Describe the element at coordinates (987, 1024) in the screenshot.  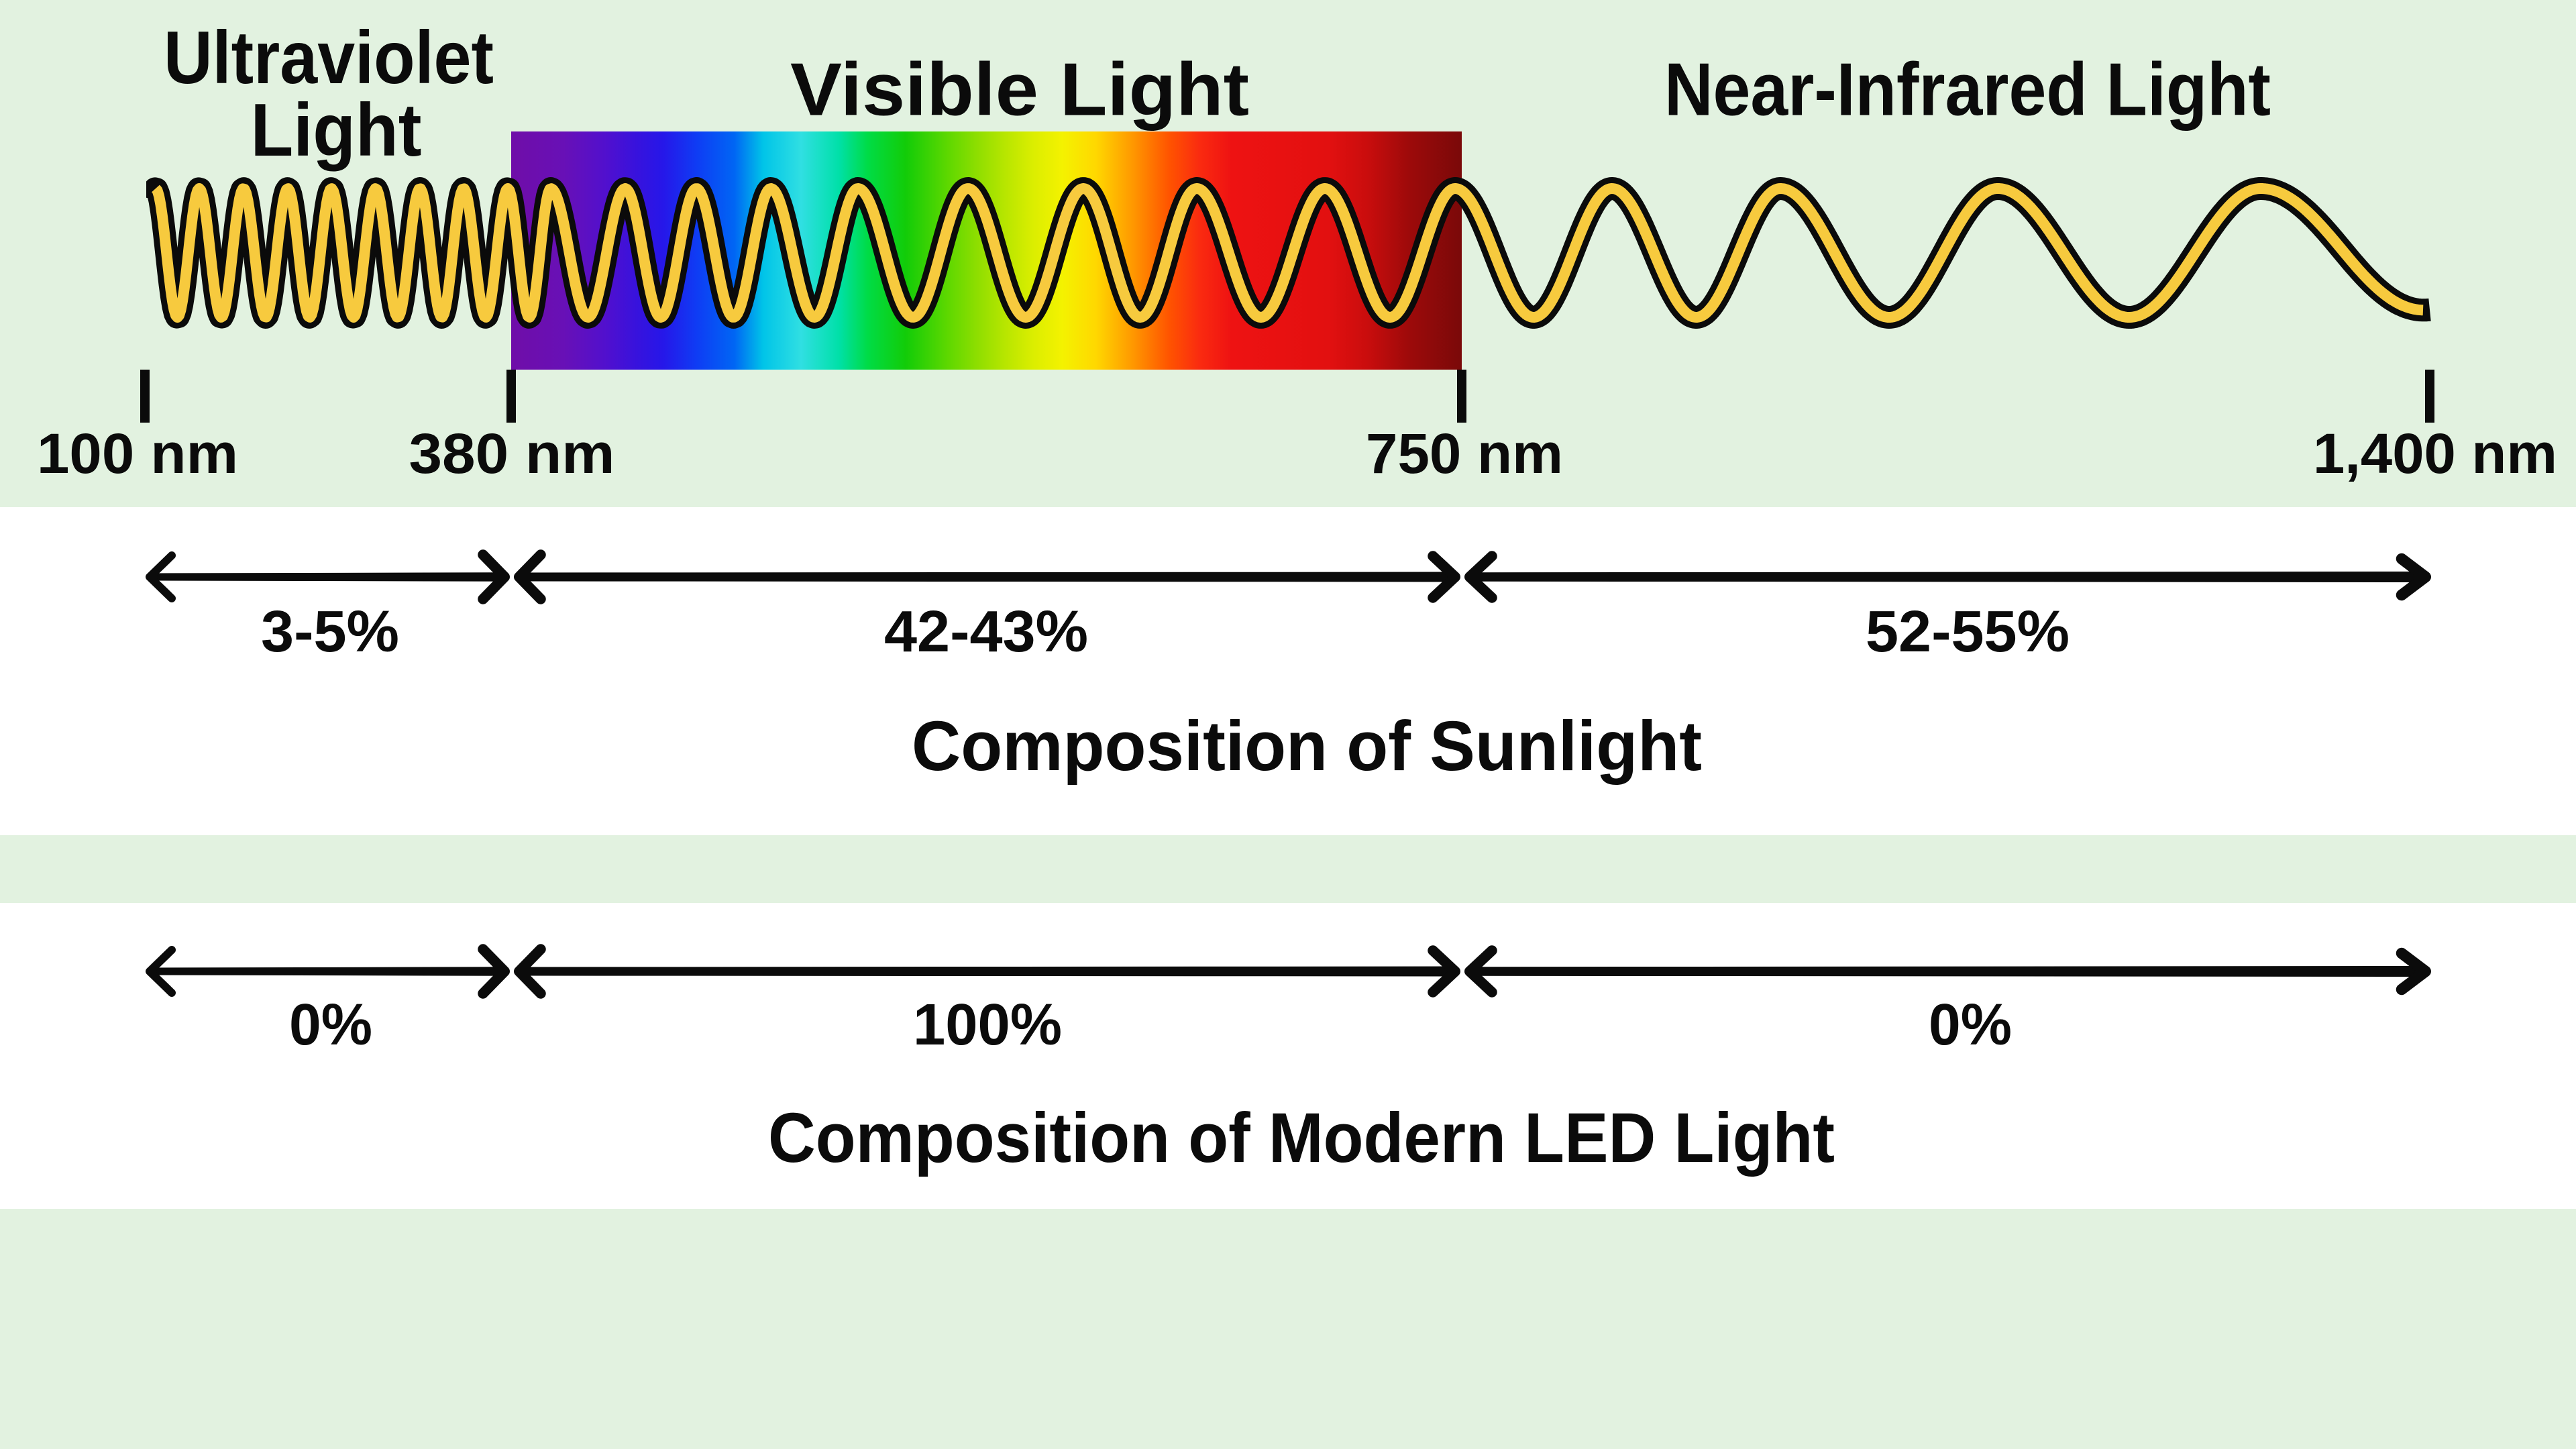
I see `svg-text: 100%` at that location.